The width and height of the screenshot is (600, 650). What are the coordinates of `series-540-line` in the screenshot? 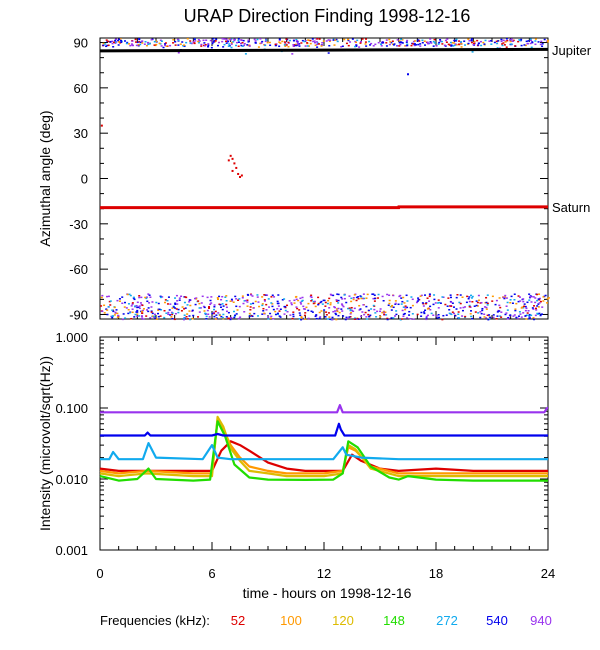 It's located at (324, 429).